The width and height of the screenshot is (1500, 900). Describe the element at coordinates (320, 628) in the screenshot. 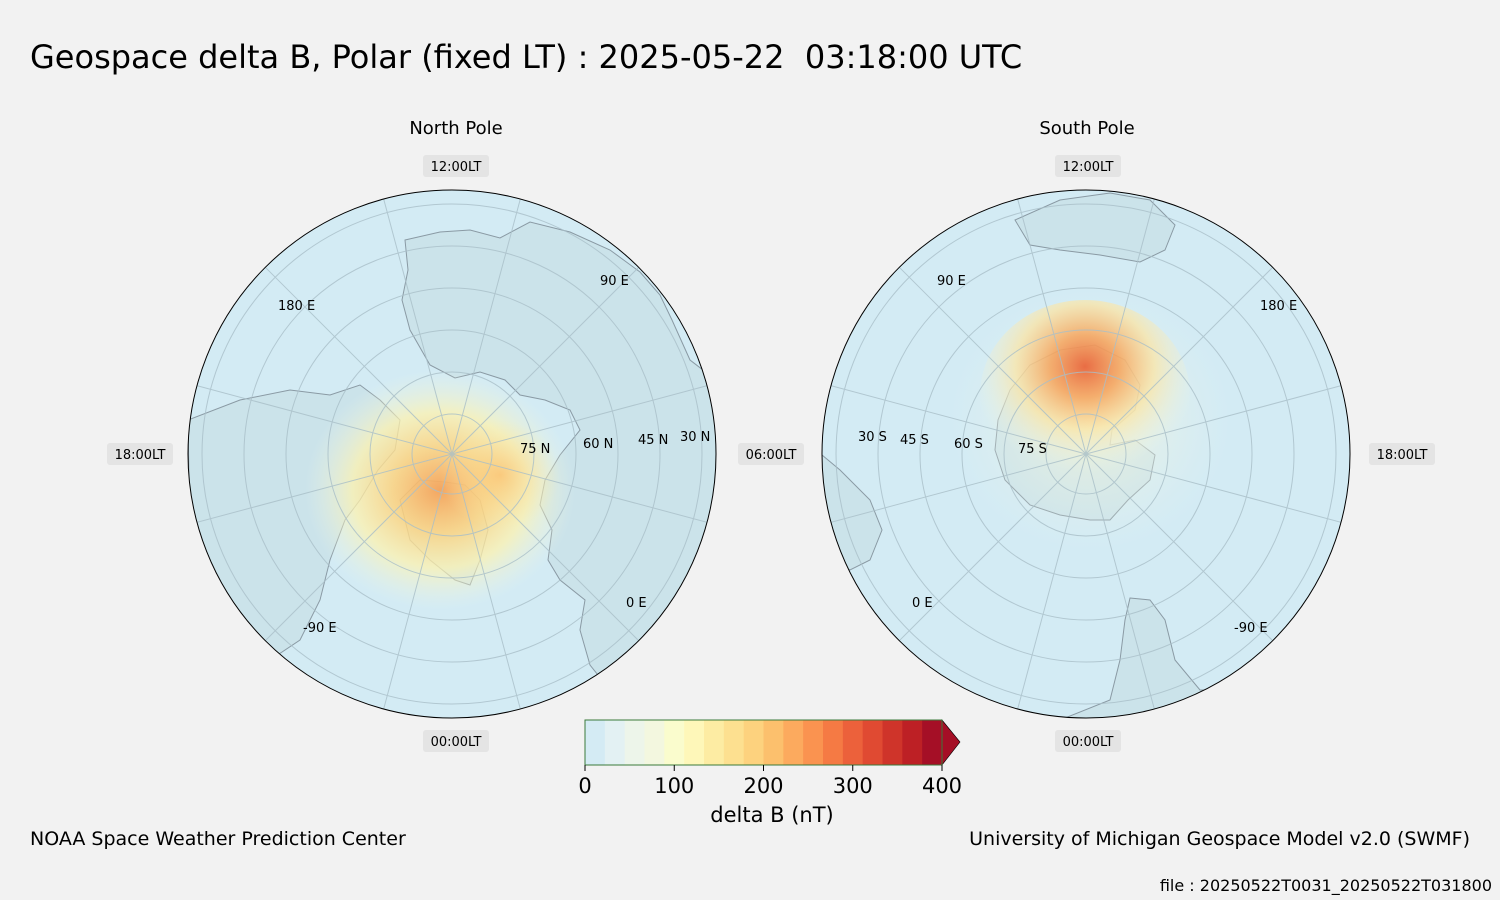

I see `north-lon-label: -90 E` at that location.